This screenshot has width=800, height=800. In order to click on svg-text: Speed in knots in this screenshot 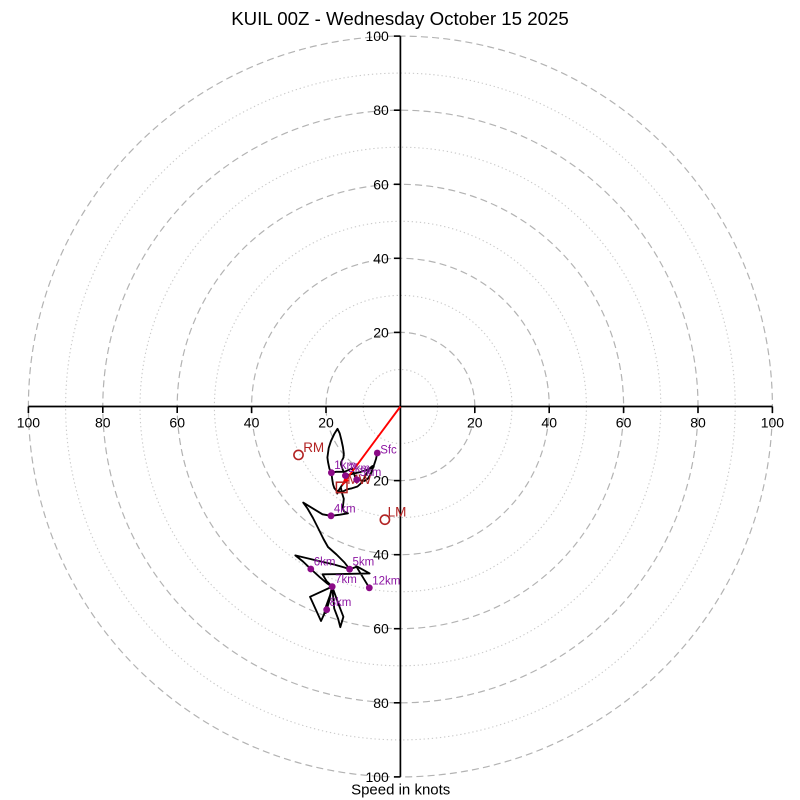, I will do `click(400, 790)`.